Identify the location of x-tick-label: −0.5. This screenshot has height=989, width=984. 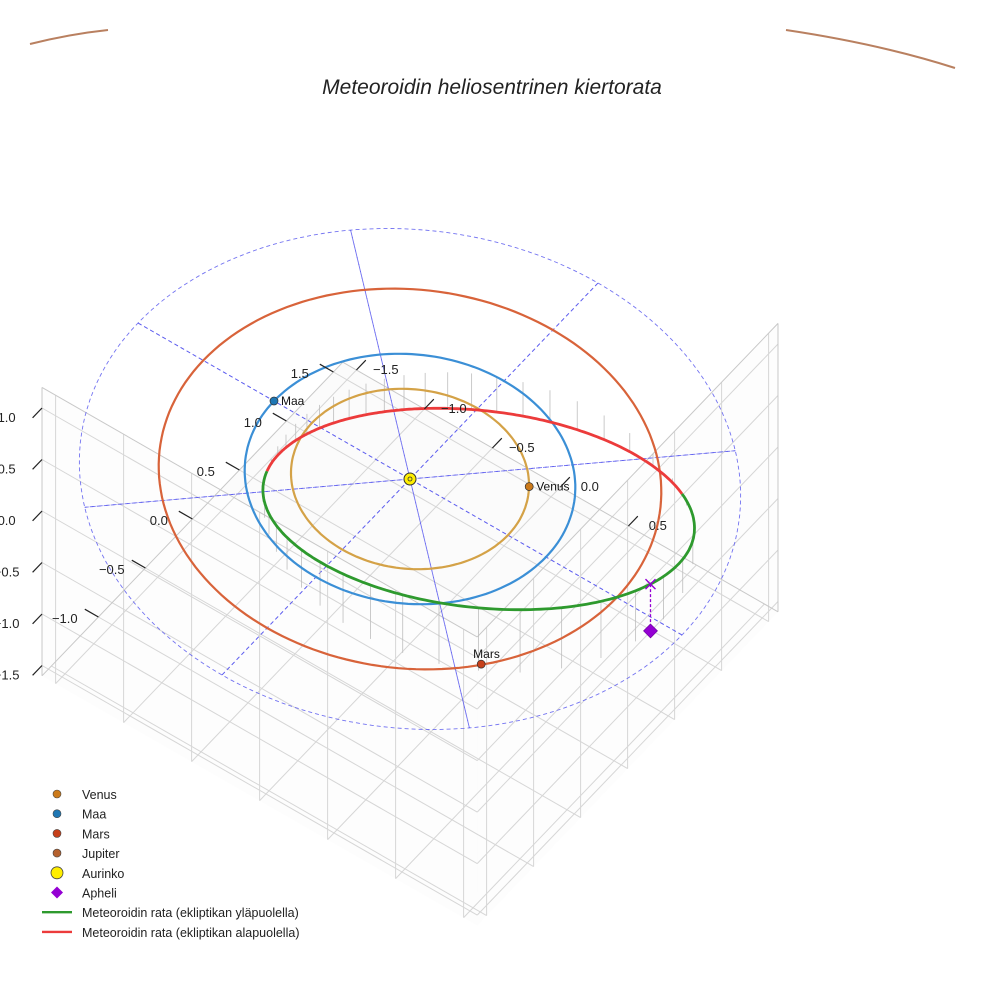
(112, 569).